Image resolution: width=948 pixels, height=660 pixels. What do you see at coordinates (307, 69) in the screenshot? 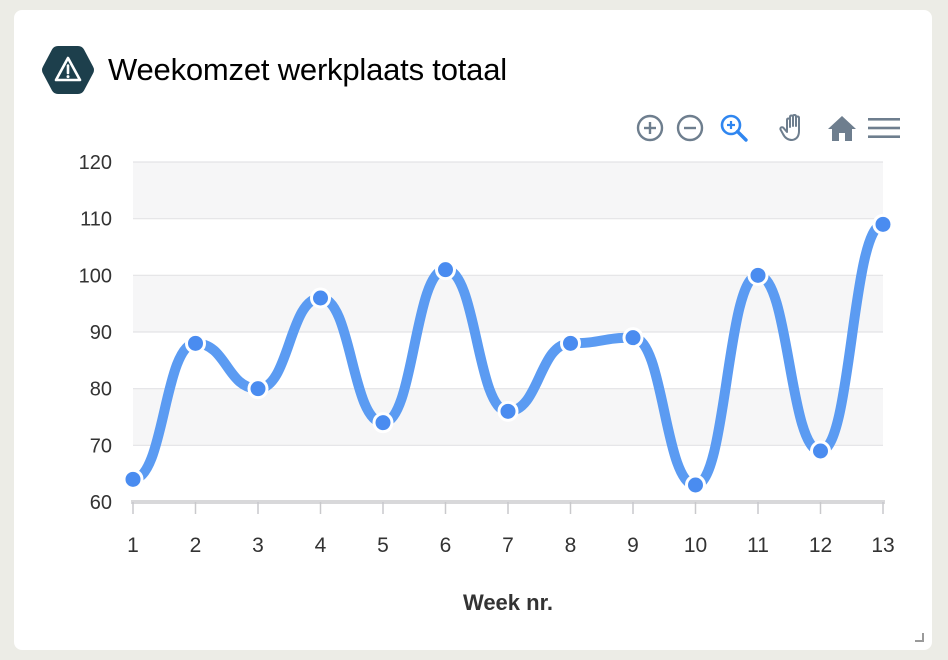
I see `chart-title: Weekomzet werkplaats totaal` at bounding box center [307, 69].